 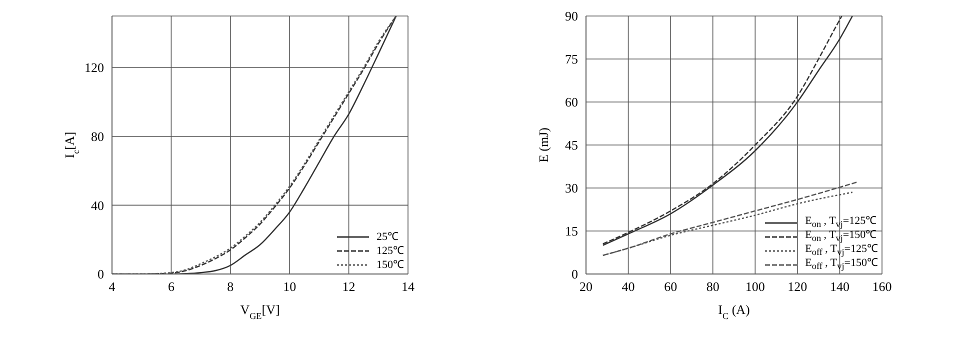 I want to click on x-tick-label: 14, so click(x=408, y=286).